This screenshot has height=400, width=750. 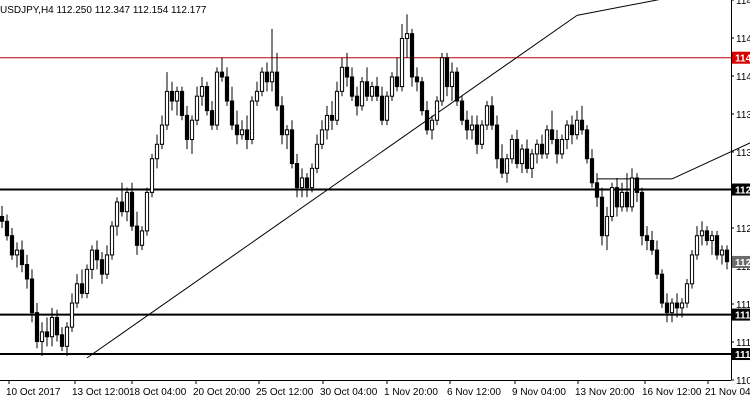 I want to click on level-price-tag-label: 114.300, so click(x=742, y=59).